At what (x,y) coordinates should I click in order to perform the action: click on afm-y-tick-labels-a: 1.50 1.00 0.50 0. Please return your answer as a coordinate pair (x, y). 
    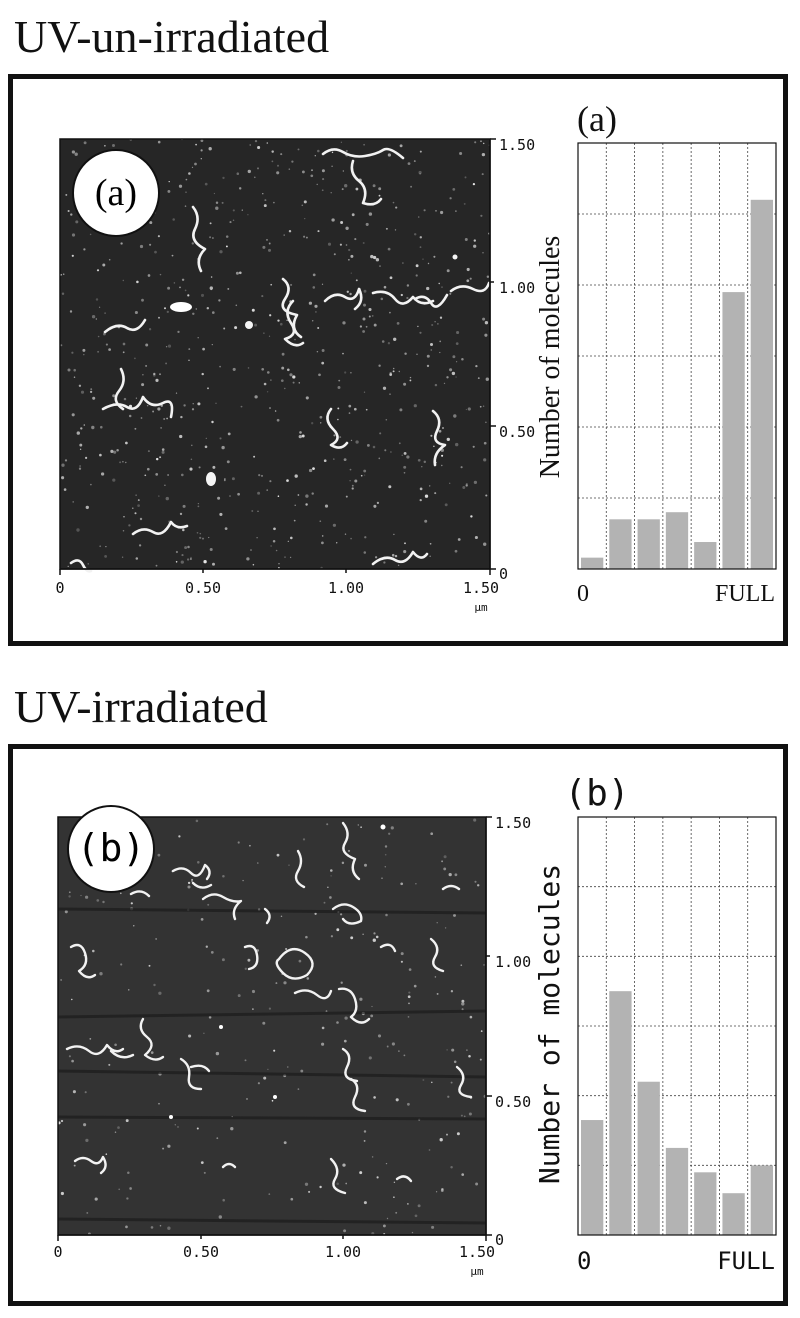
    Looking at the image, I should click on (517, 359).